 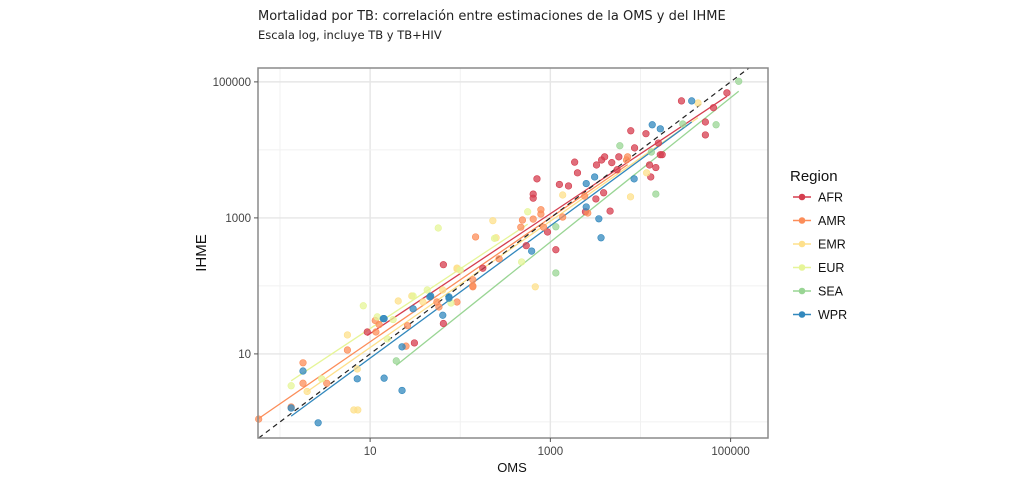 What do you see at coordinates (350, 35) in the screenshot?
I see `chart-subtitle: Escala log, incluye TB y TB+HIV` at bounding box center [350, 35].